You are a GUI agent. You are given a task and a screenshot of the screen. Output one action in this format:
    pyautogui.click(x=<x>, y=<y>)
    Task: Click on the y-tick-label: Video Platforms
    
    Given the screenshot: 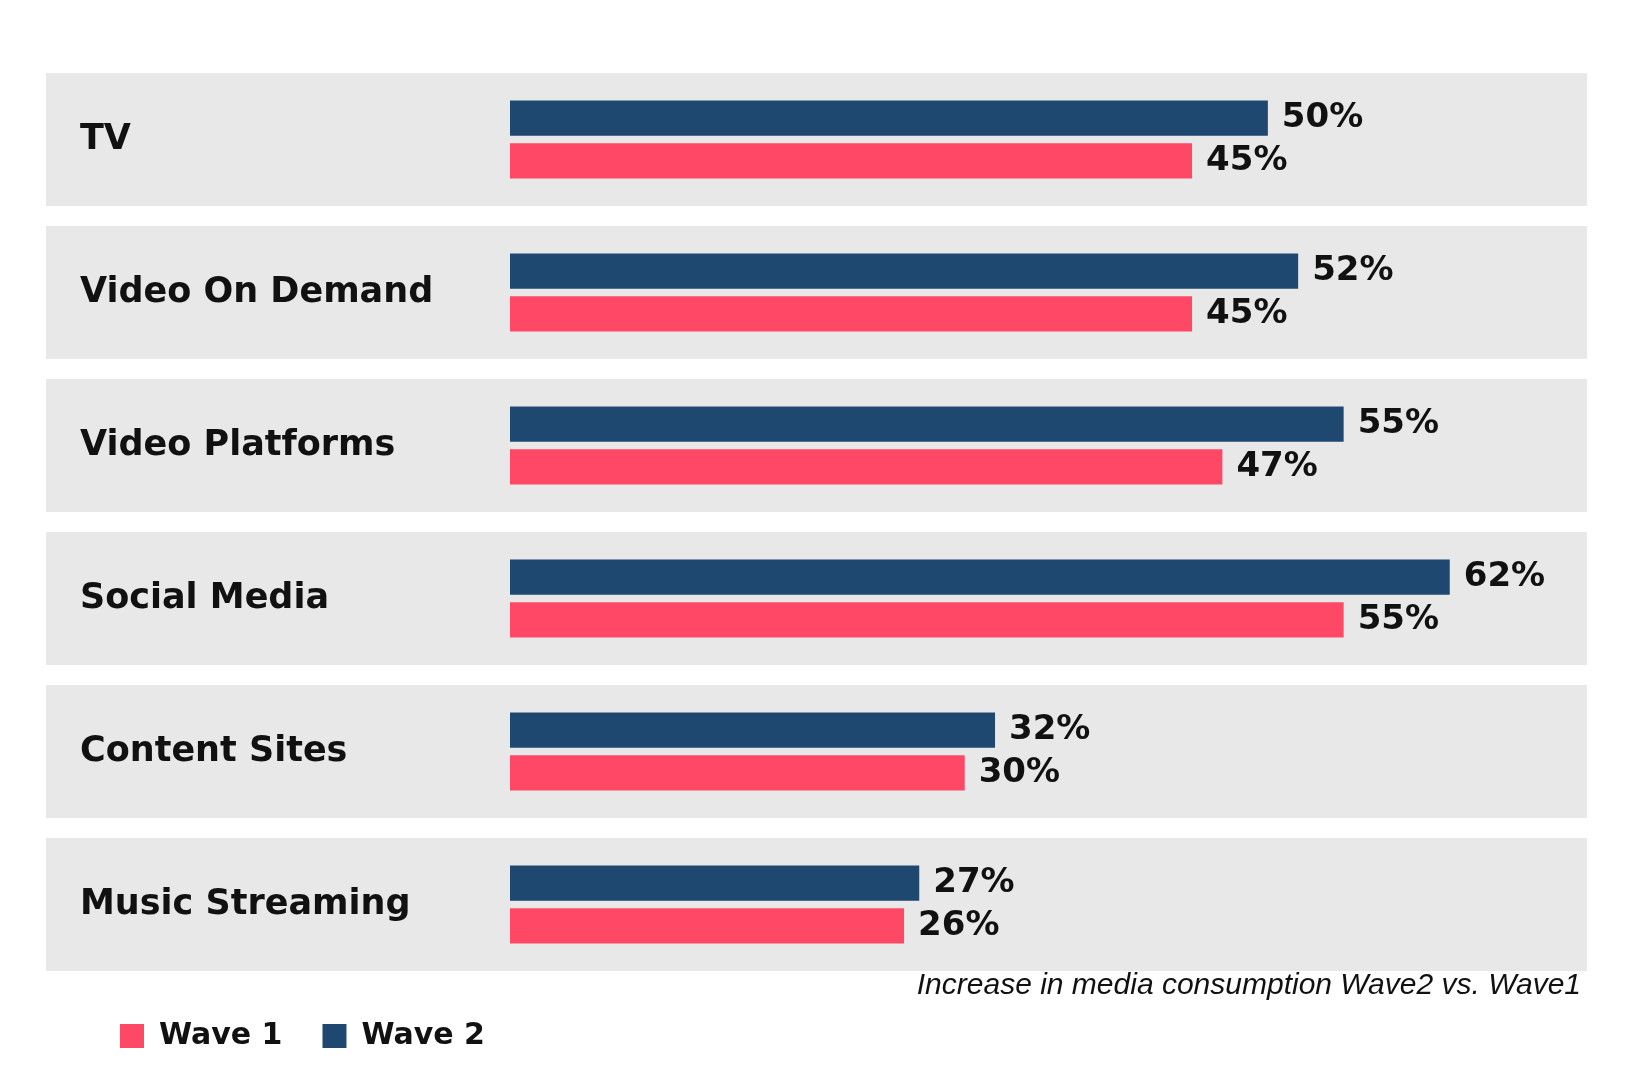 What is the action you would take?
    pyautogui.click(x=238, y=442)
    